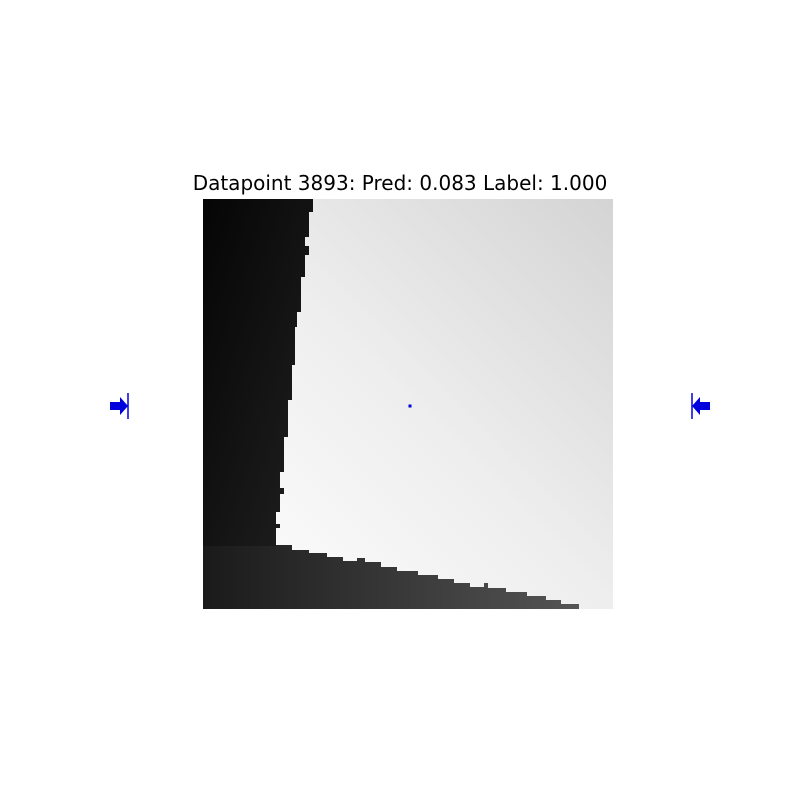 The image size is (800, 800). I want to click on dark-bottom-region, so click(391, 577).